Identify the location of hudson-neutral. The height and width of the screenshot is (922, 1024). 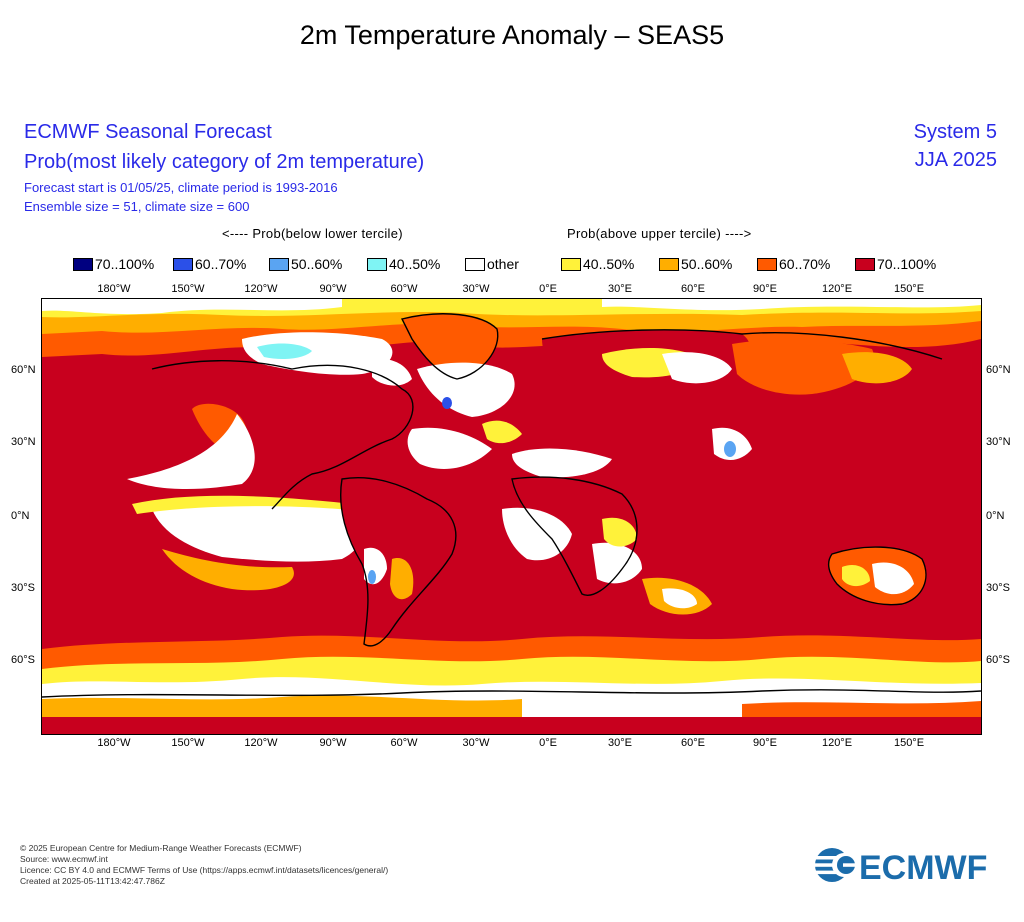
(392, 372).